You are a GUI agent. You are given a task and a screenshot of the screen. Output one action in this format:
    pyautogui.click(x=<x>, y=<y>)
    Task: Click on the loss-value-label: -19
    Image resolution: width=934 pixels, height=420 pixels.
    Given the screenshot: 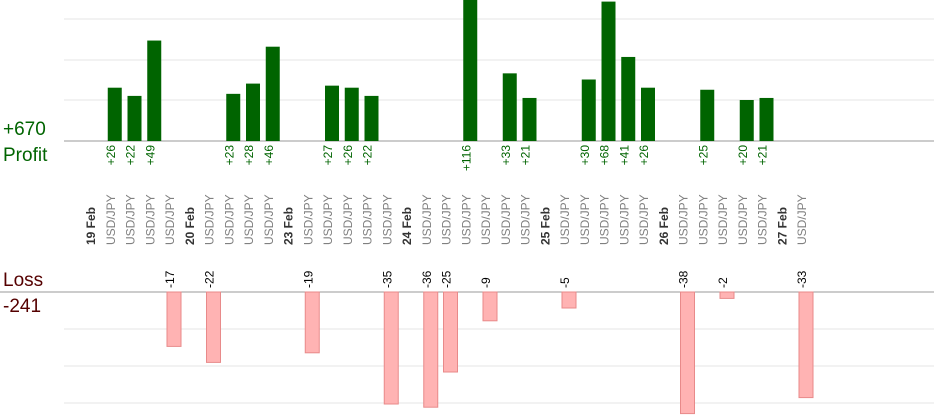 What is the action you would take?
    pyautogui.click(x=308, y=279)
    